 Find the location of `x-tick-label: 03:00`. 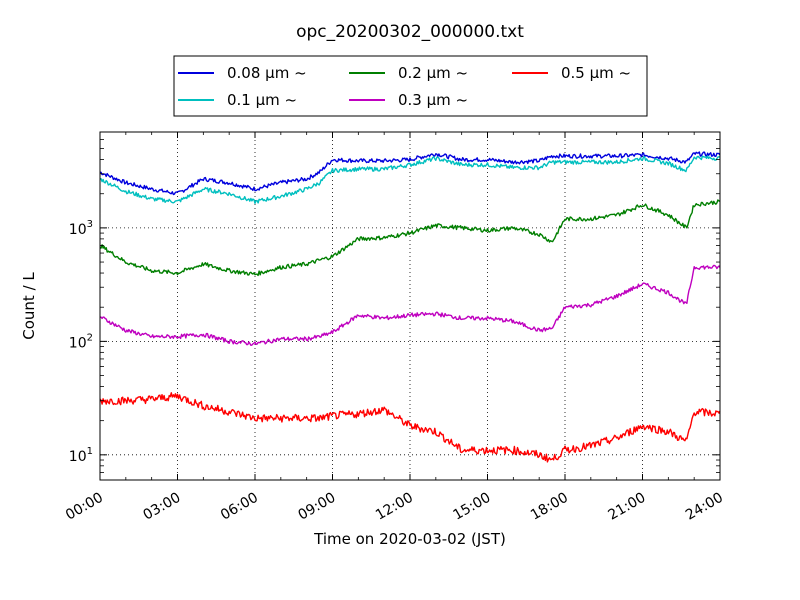

x-tick-label: 03:00 is located at coordinates (162, 507).